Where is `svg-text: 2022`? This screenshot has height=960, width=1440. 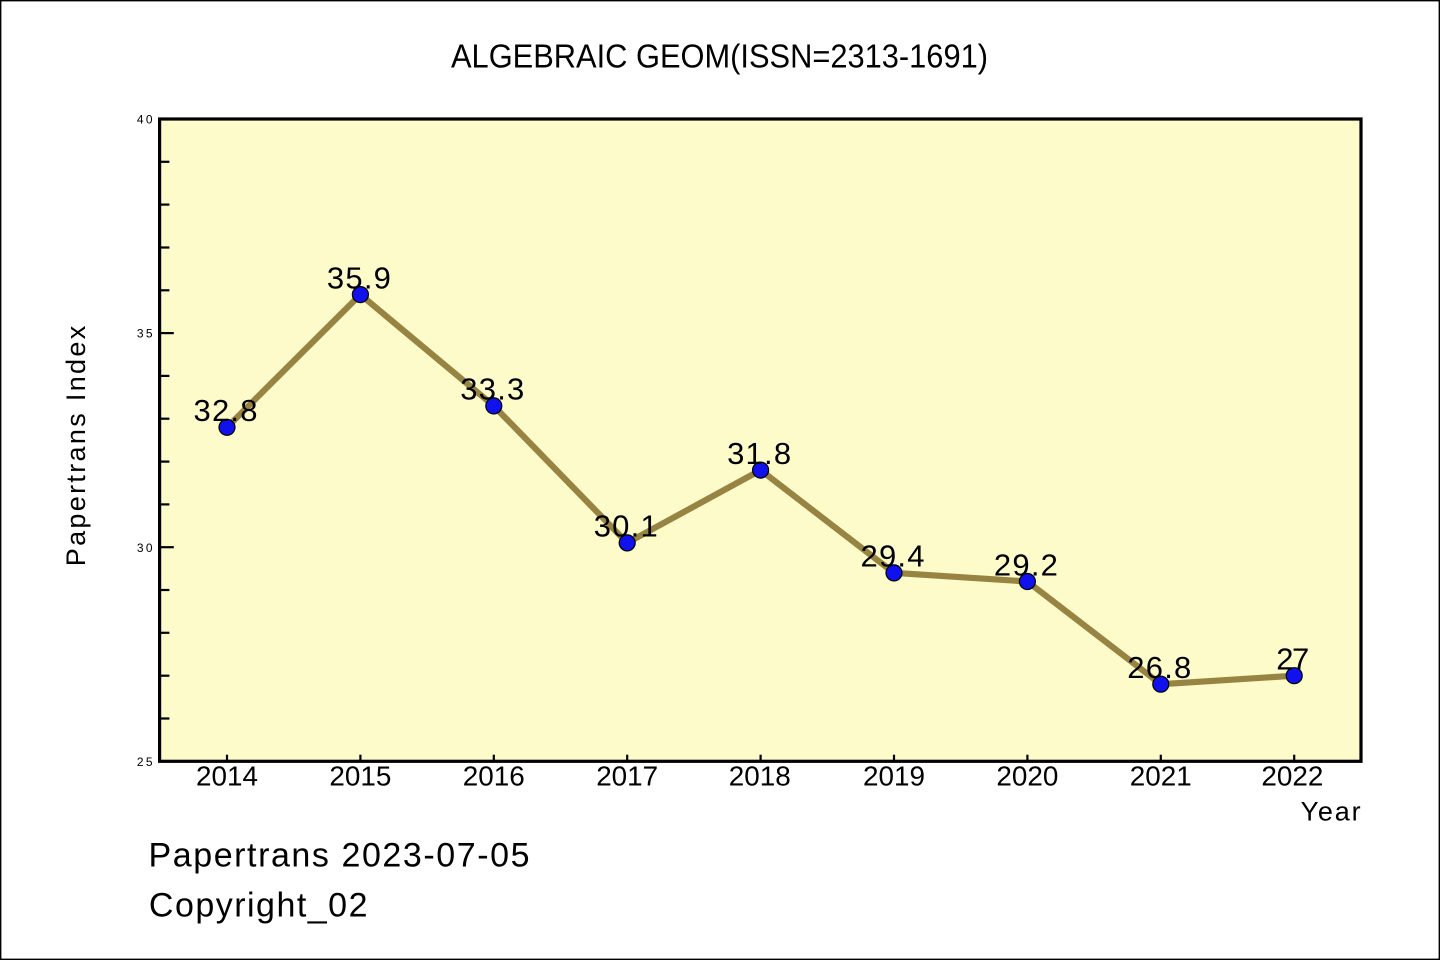
svg-text: 2022 is located at coordinates (1292, 776).